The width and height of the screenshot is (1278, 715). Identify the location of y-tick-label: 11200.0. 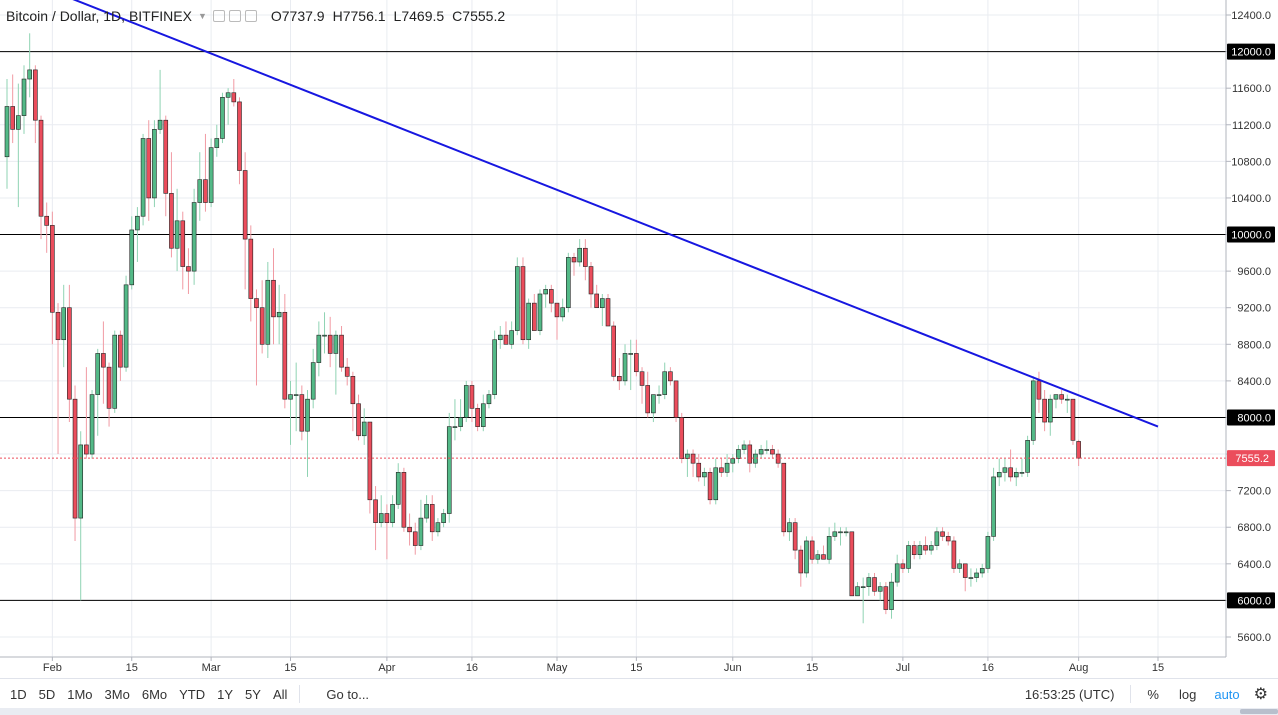
(1251, 126).